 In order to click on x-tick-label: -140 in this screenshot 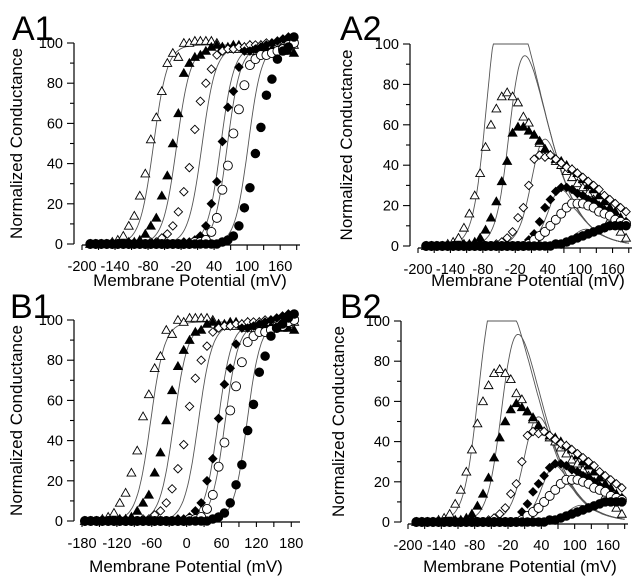, I will do `click(441, 546)`.